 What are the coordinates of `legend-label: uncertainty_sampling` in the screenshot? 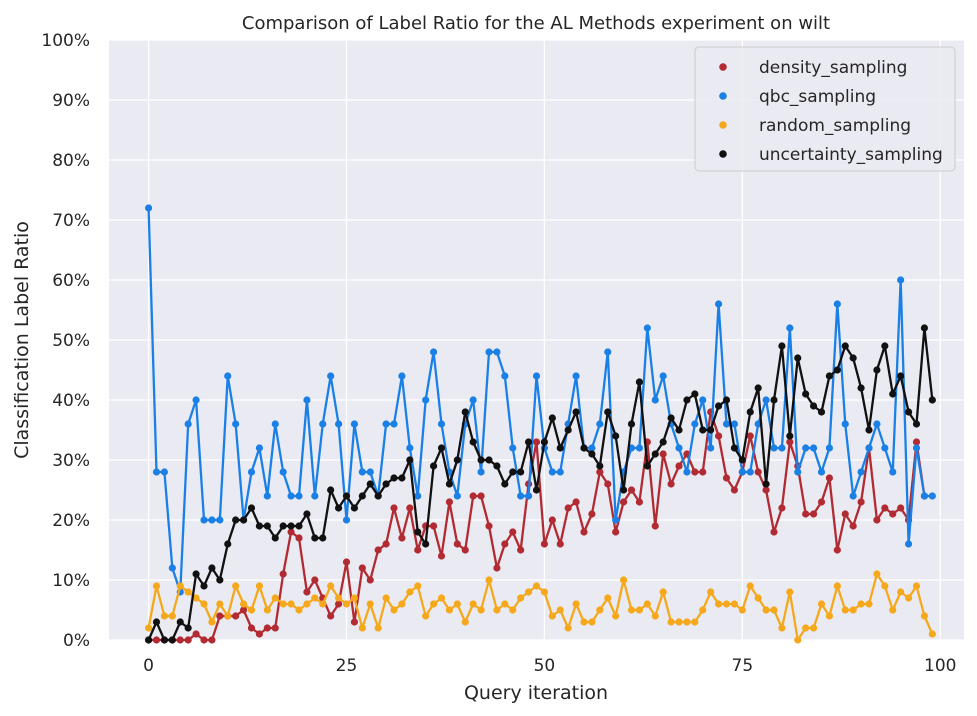 It's located at (851, 155).